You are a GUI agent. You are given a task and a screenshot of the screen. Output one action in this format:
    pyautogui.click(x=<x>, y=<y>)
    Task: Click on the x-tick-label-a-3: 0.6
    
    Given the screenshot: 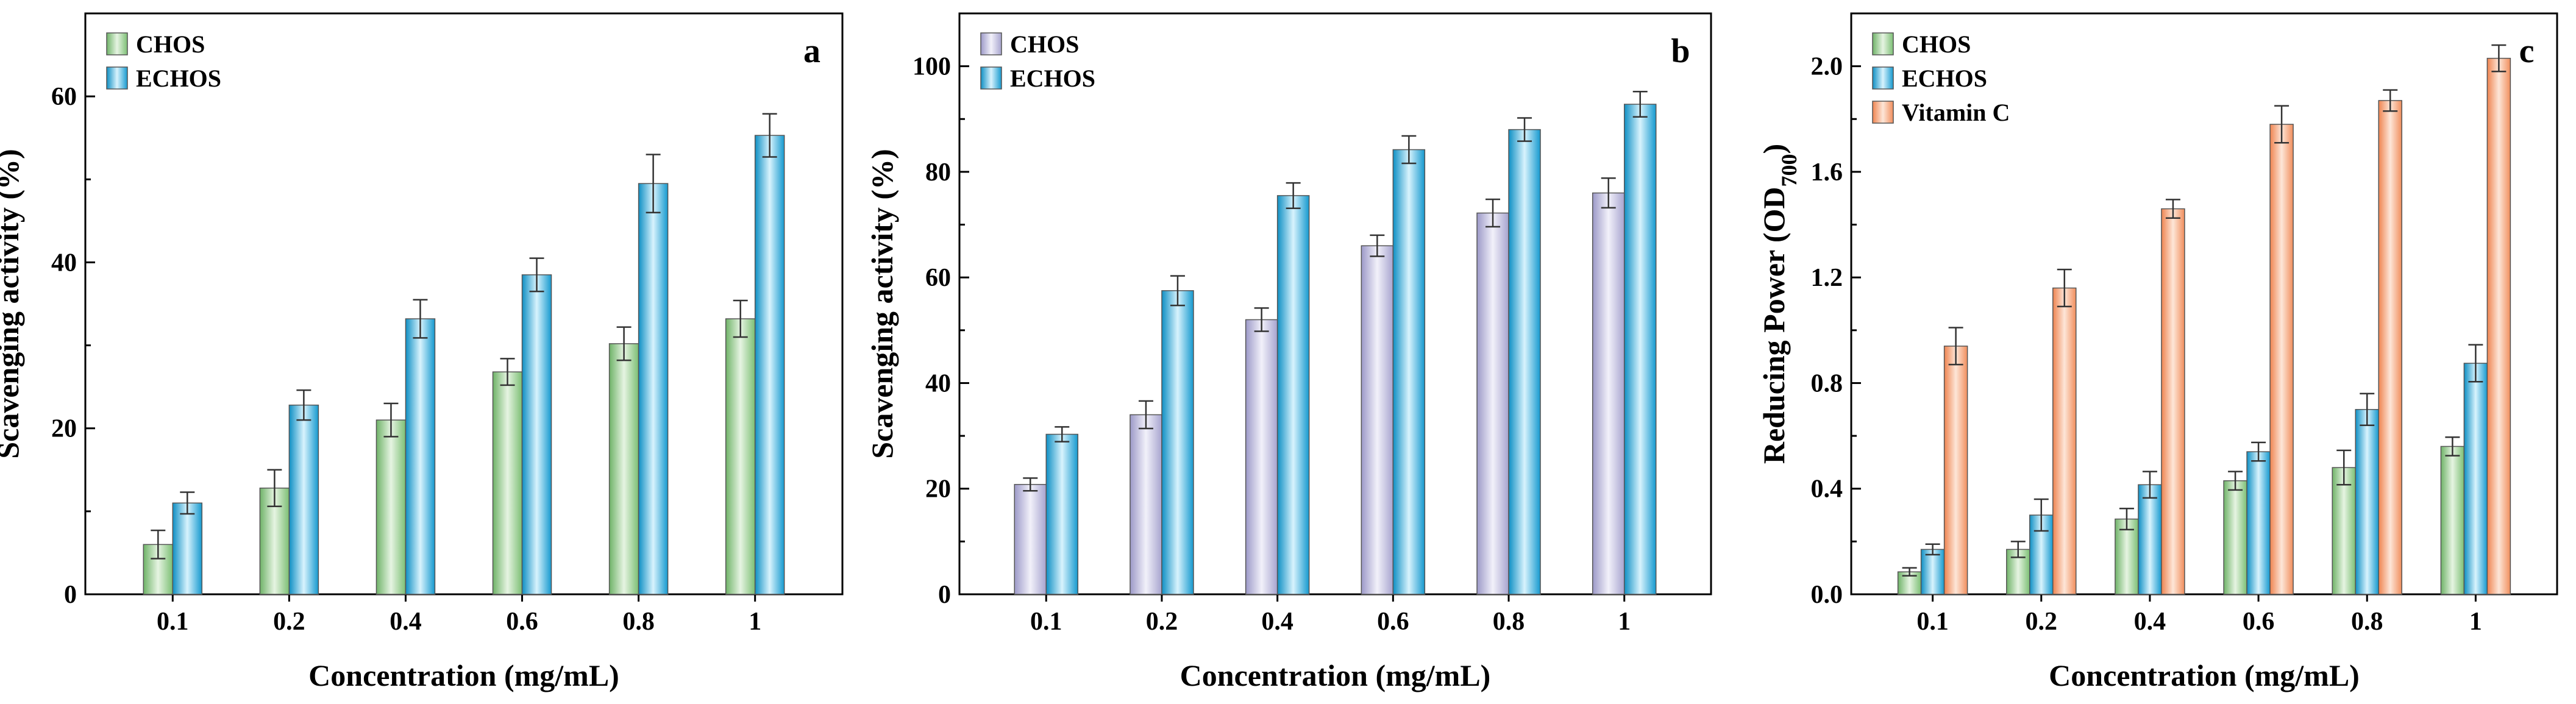 What is the action you would take?
    pyautogui.click(x=522, y=622)
    